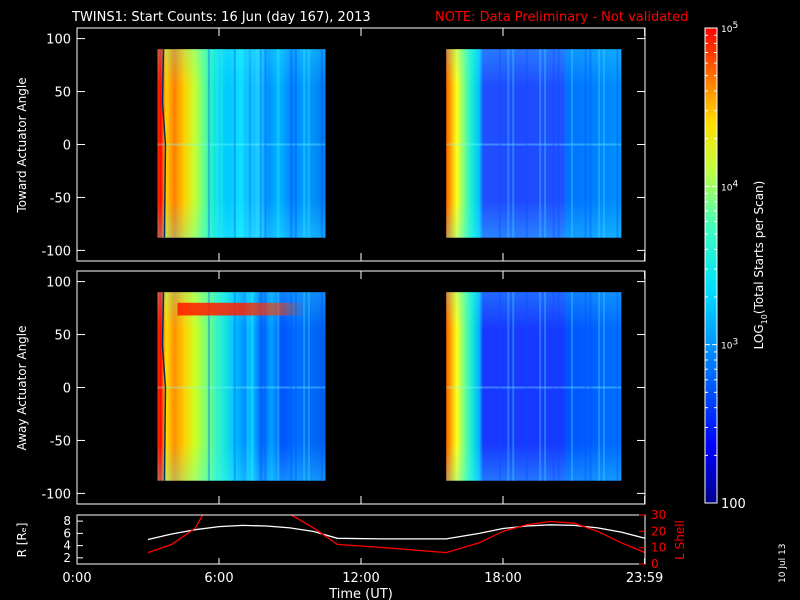 This screenshot has height=600, width=800. Describe the element at coordinates (22, 387) in the screenshot. I see `away-y-axis-label: Away Actuator Angle` at that location.